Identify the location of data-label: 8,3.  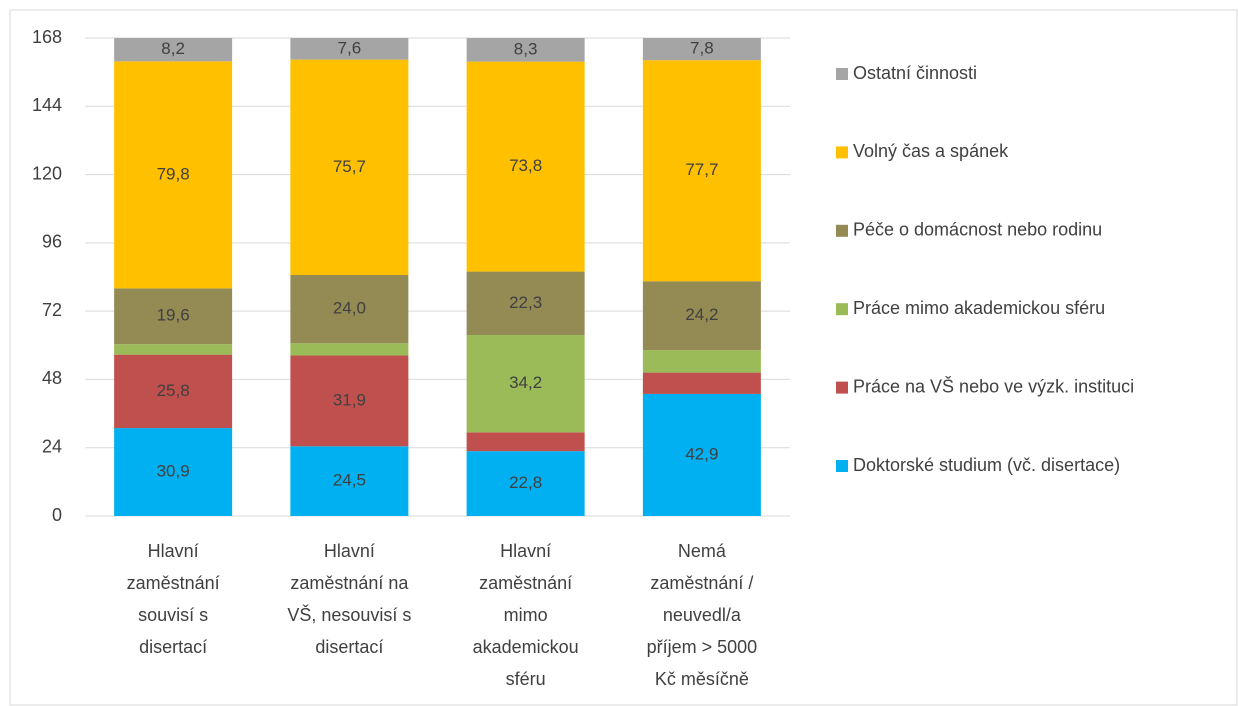
(526, 48).